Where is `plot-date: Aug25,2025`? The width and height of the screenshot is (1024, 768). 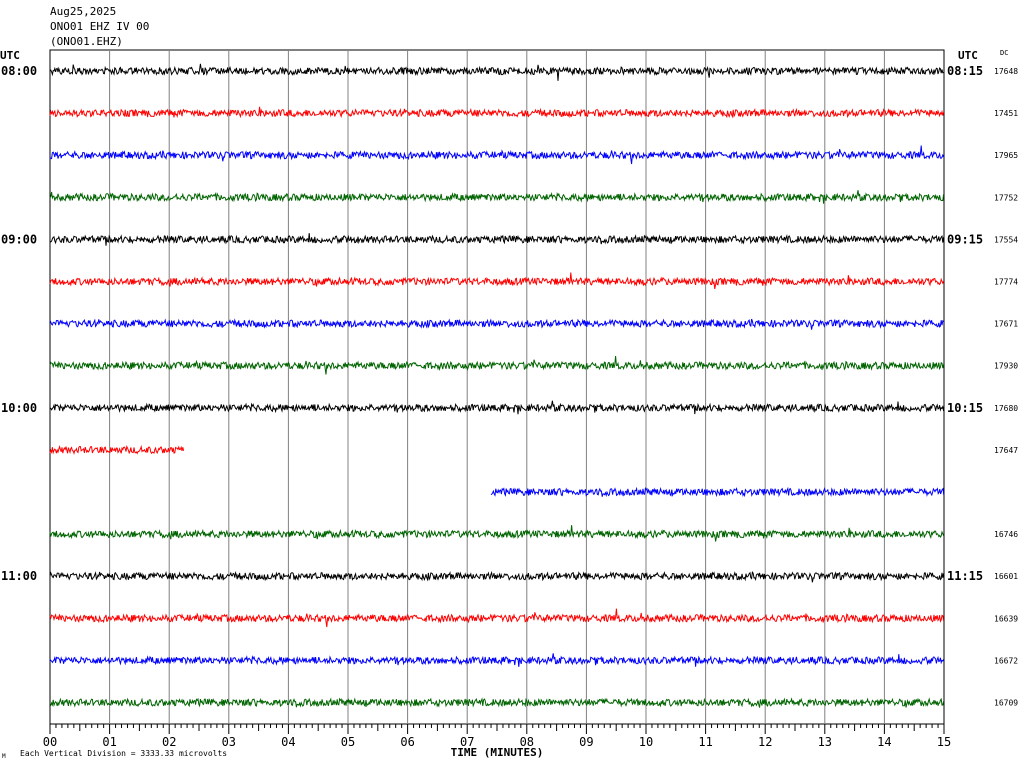
plot-date: Aug25,2025 is located at coordinates (83, 11).